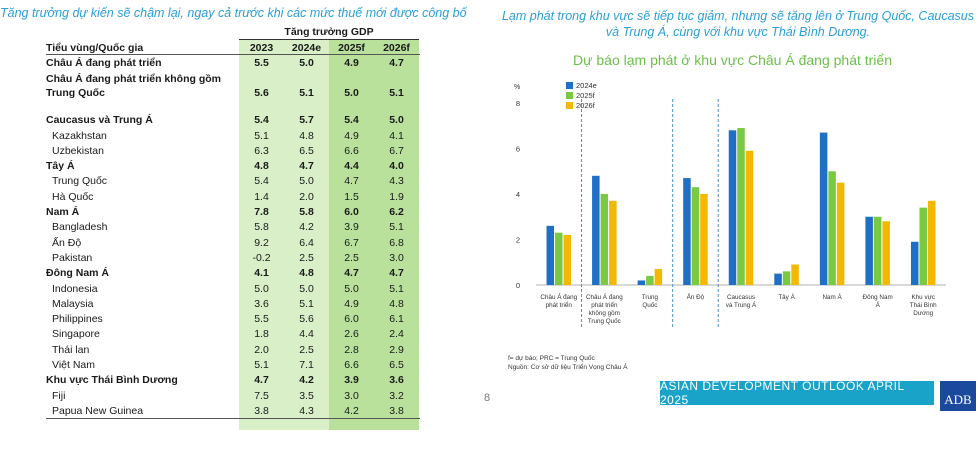 This screenshot has height=463, width=978. What do you see at coordinates (306, 47) in the screenshot?
I see `column-header-year: 2024e` at bounding box center [306, 47].